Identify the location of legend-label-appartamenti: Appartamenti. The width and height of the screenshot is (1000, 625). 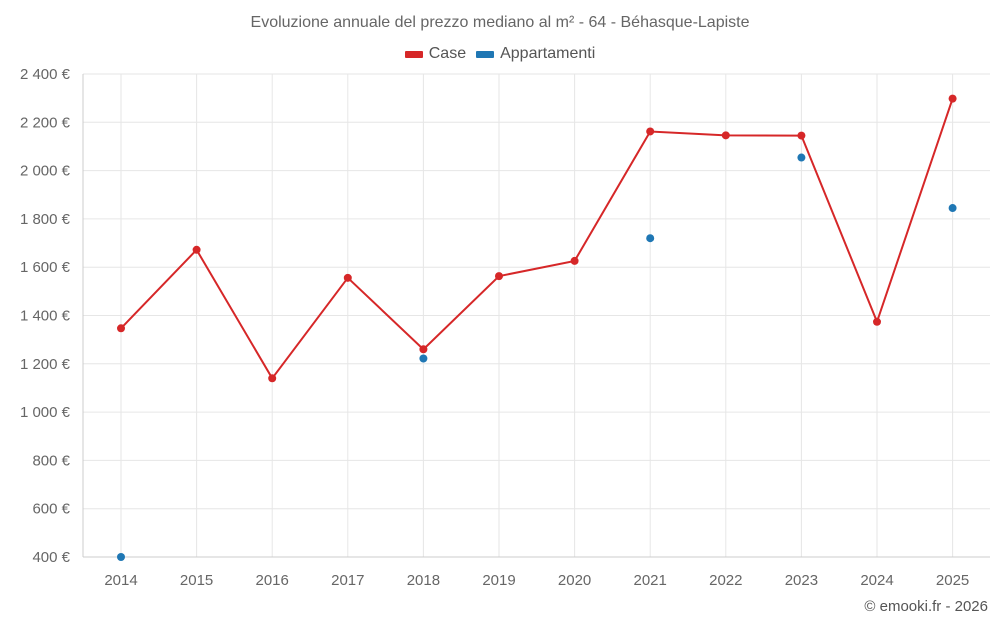
(548, 53).